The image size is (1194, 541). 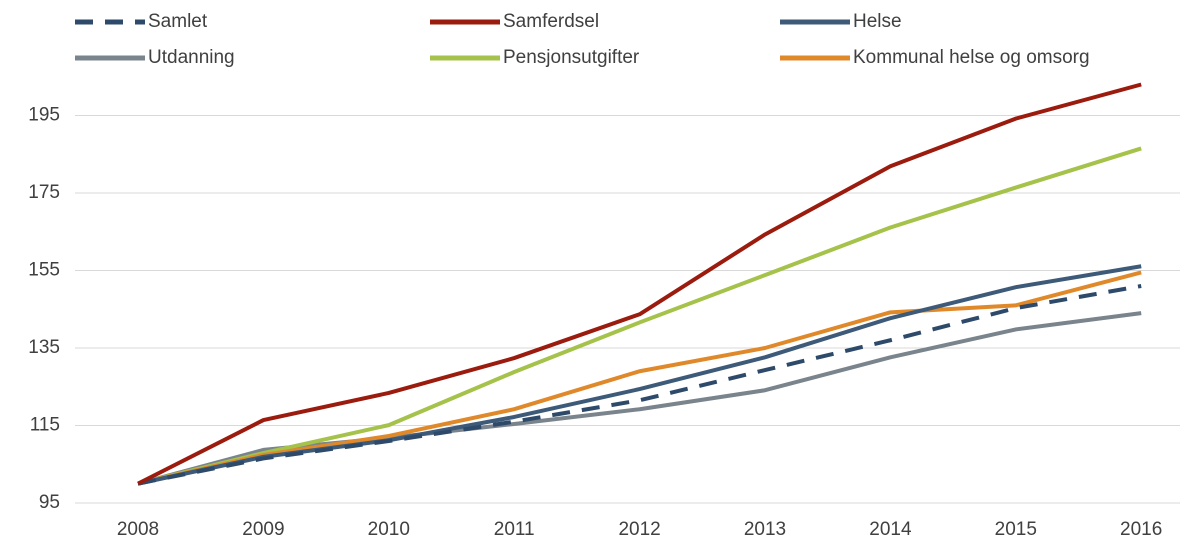 What do you see at coordinates (890, 529) in the screenshot?
I see `x-tick-label: 2014` at bounding box center [890, 529].